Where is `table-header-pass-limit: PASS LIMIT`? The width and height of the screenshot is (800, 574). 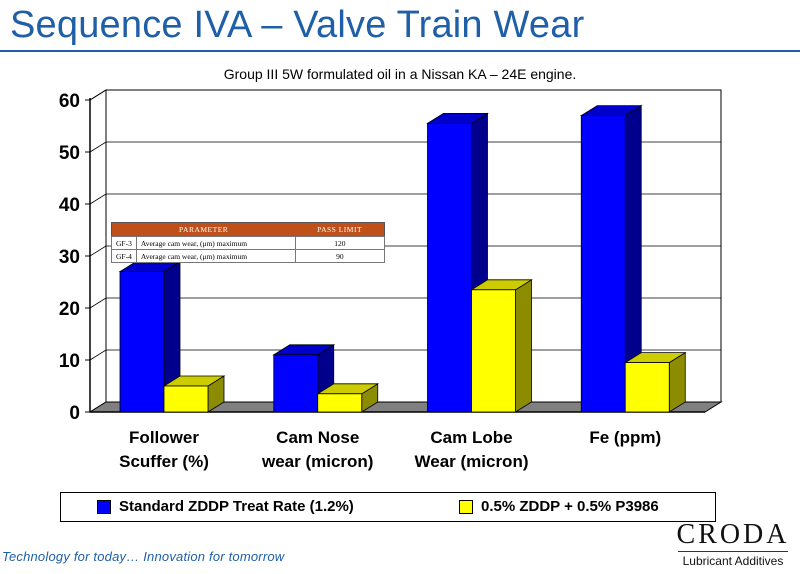
table-header-pass-limit: PASS LIMIT is located at coordinates (340, 229).